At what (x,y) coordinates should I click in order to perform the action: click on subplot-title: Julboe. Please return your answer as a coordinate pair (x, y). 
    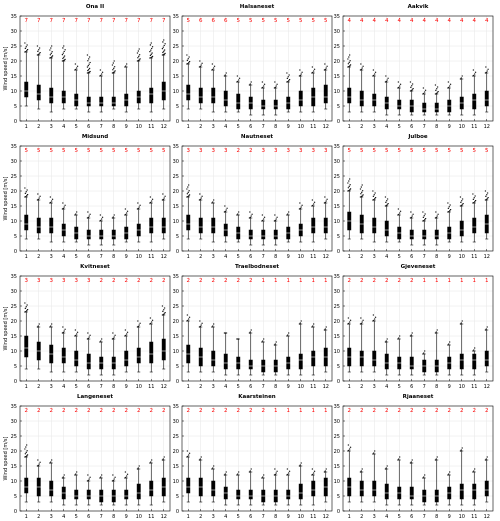
    Looking at the image, I should click on (417, 137).